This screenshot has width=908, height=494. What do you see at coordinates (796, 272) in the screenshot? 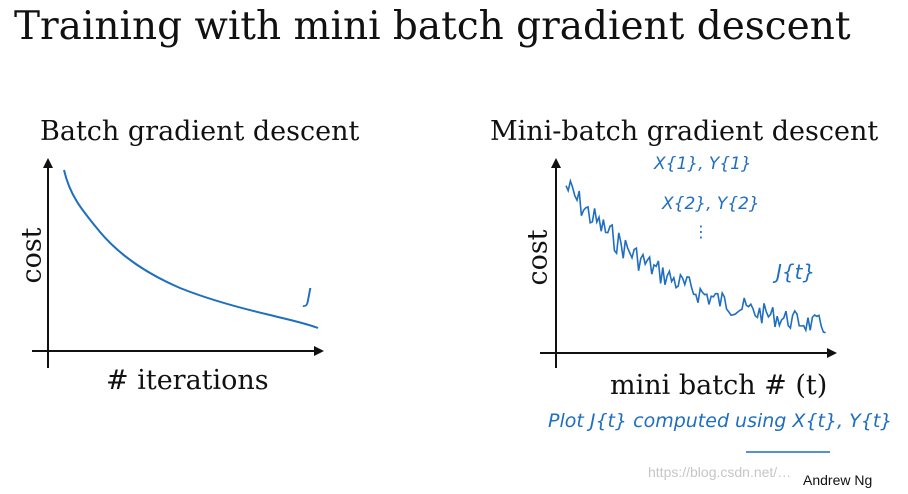
I see `right-curve-label: J{t}` at bounding box center [796, 272].